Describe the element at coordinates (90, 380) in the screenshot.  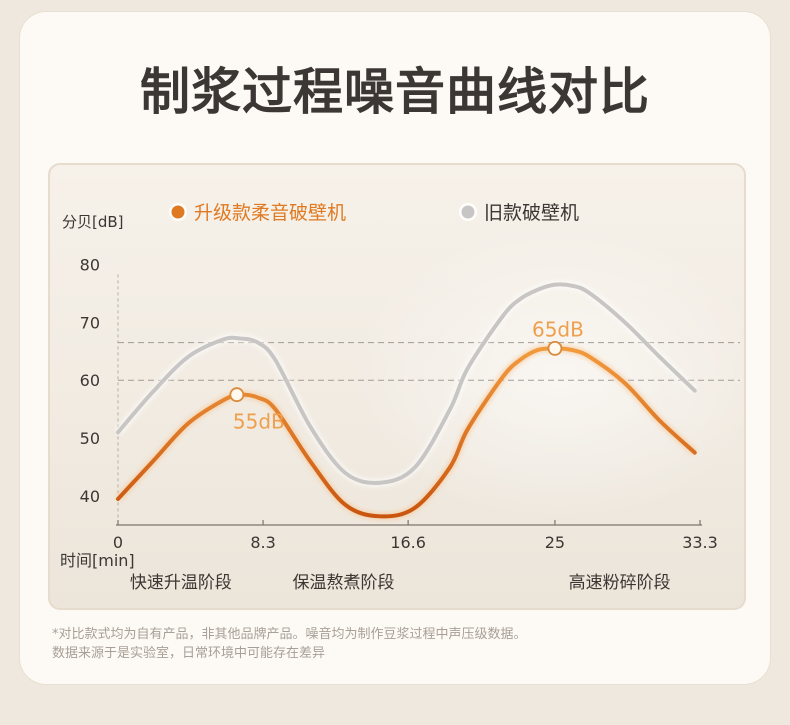
I see `y-tick-label: 60` at that location.